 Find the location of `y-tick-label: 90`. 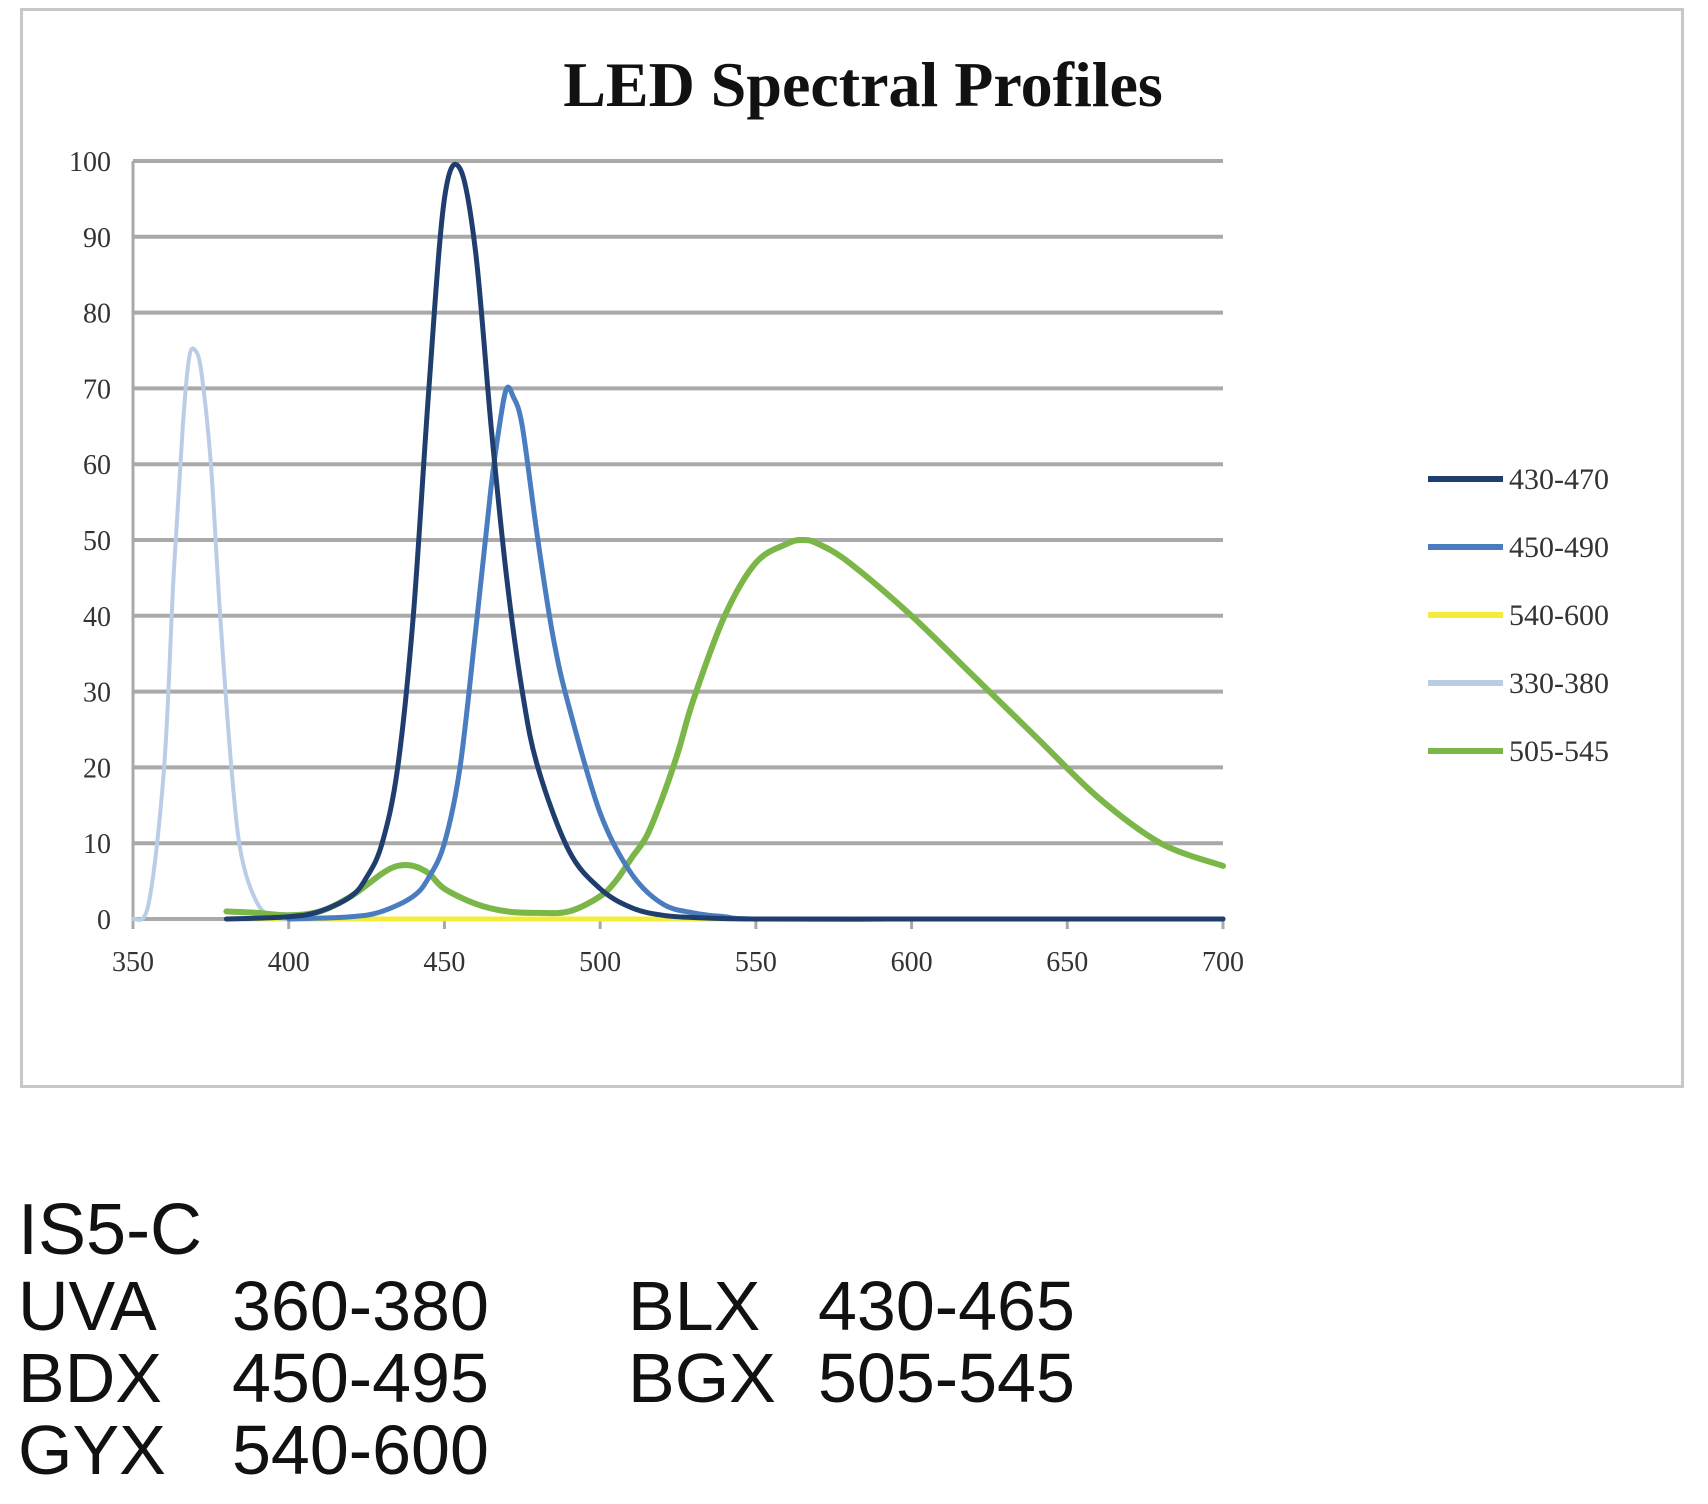

y-tick-label: 90 is located at coordinates (97, 238).